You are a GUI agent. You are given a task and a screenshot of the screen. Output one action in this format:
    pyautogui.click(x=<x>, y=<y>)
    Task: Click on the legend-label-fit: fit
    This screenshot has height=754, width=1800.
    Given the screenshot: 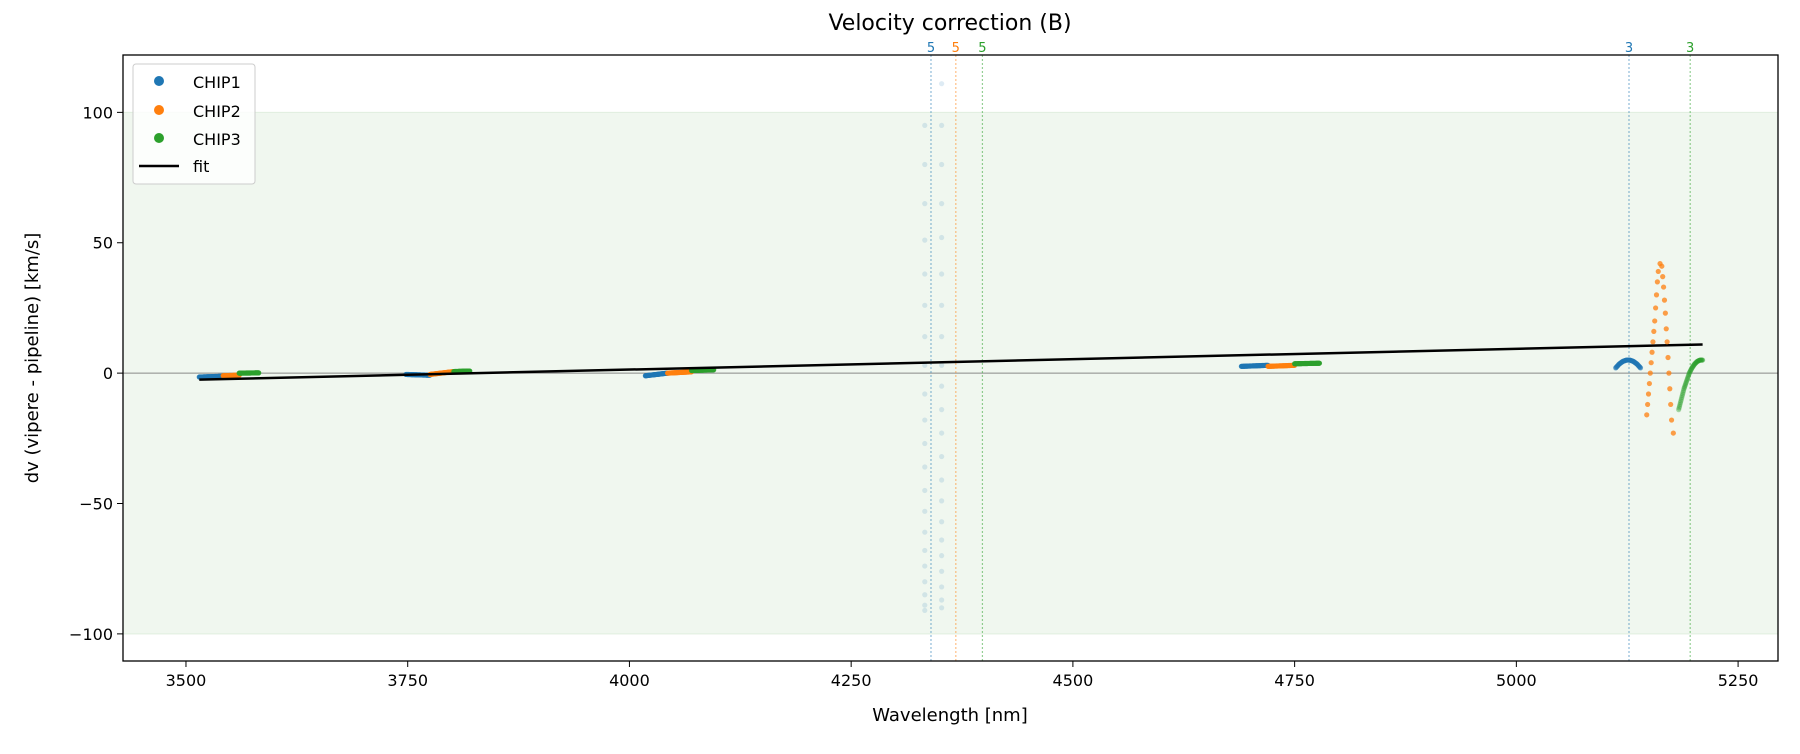 What is the action you would take?
    pyautogui.click(x=201, y=166)
    